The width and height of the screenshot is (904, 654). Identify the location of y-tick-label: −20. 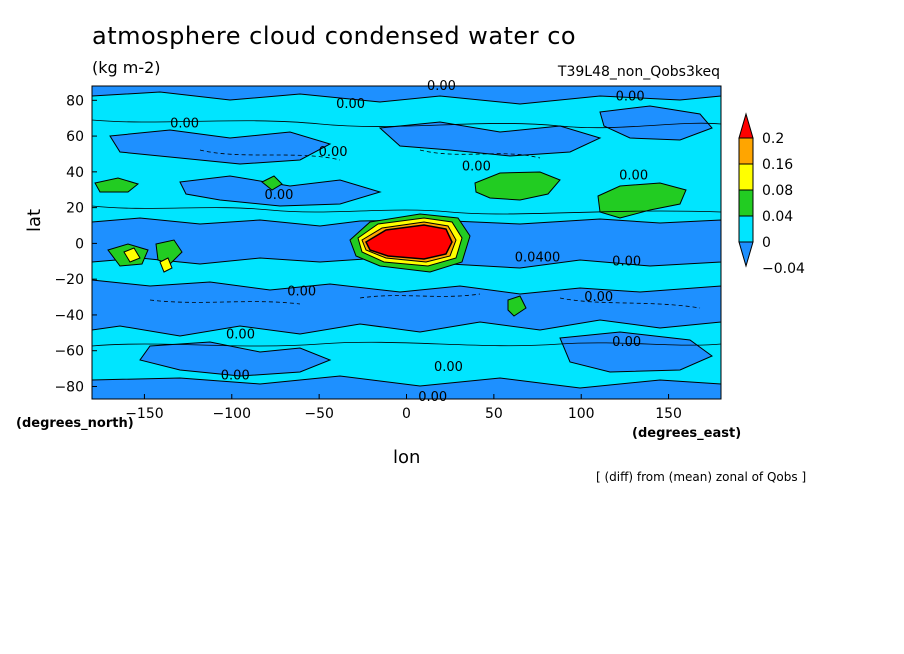
(69, 280).